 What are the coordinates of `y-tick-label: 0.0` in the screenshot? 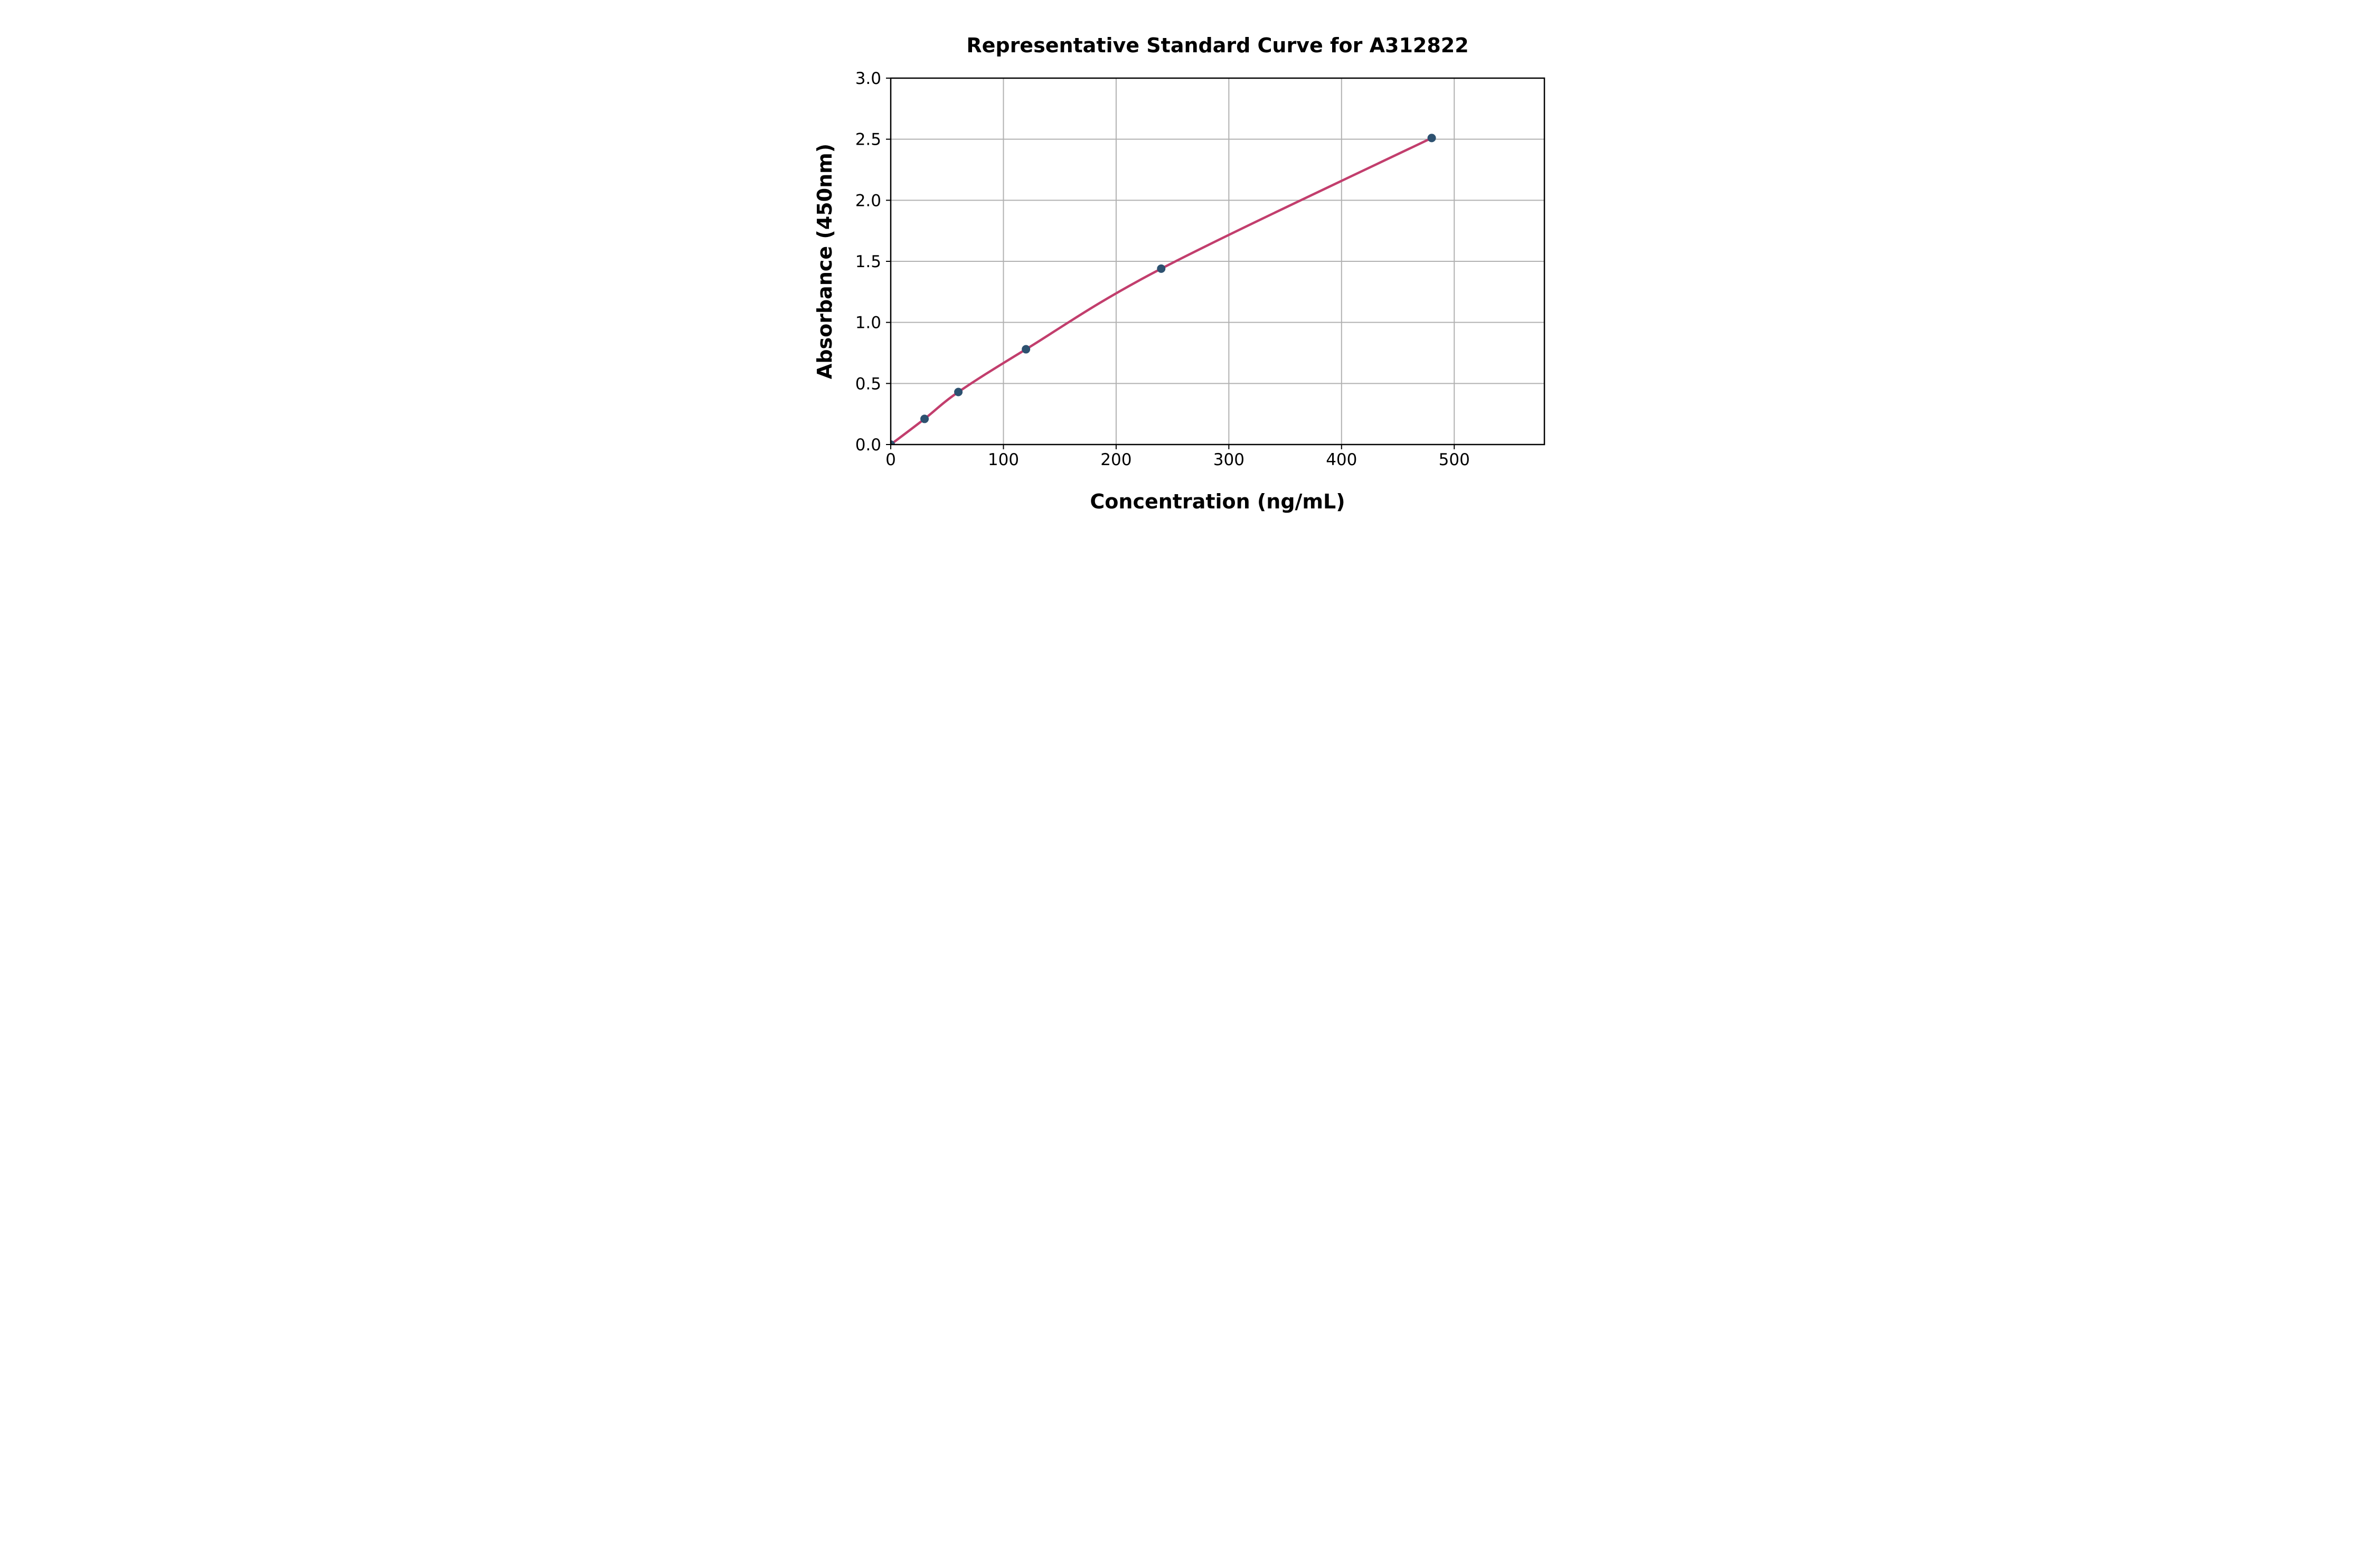 It's located at (868, 445).